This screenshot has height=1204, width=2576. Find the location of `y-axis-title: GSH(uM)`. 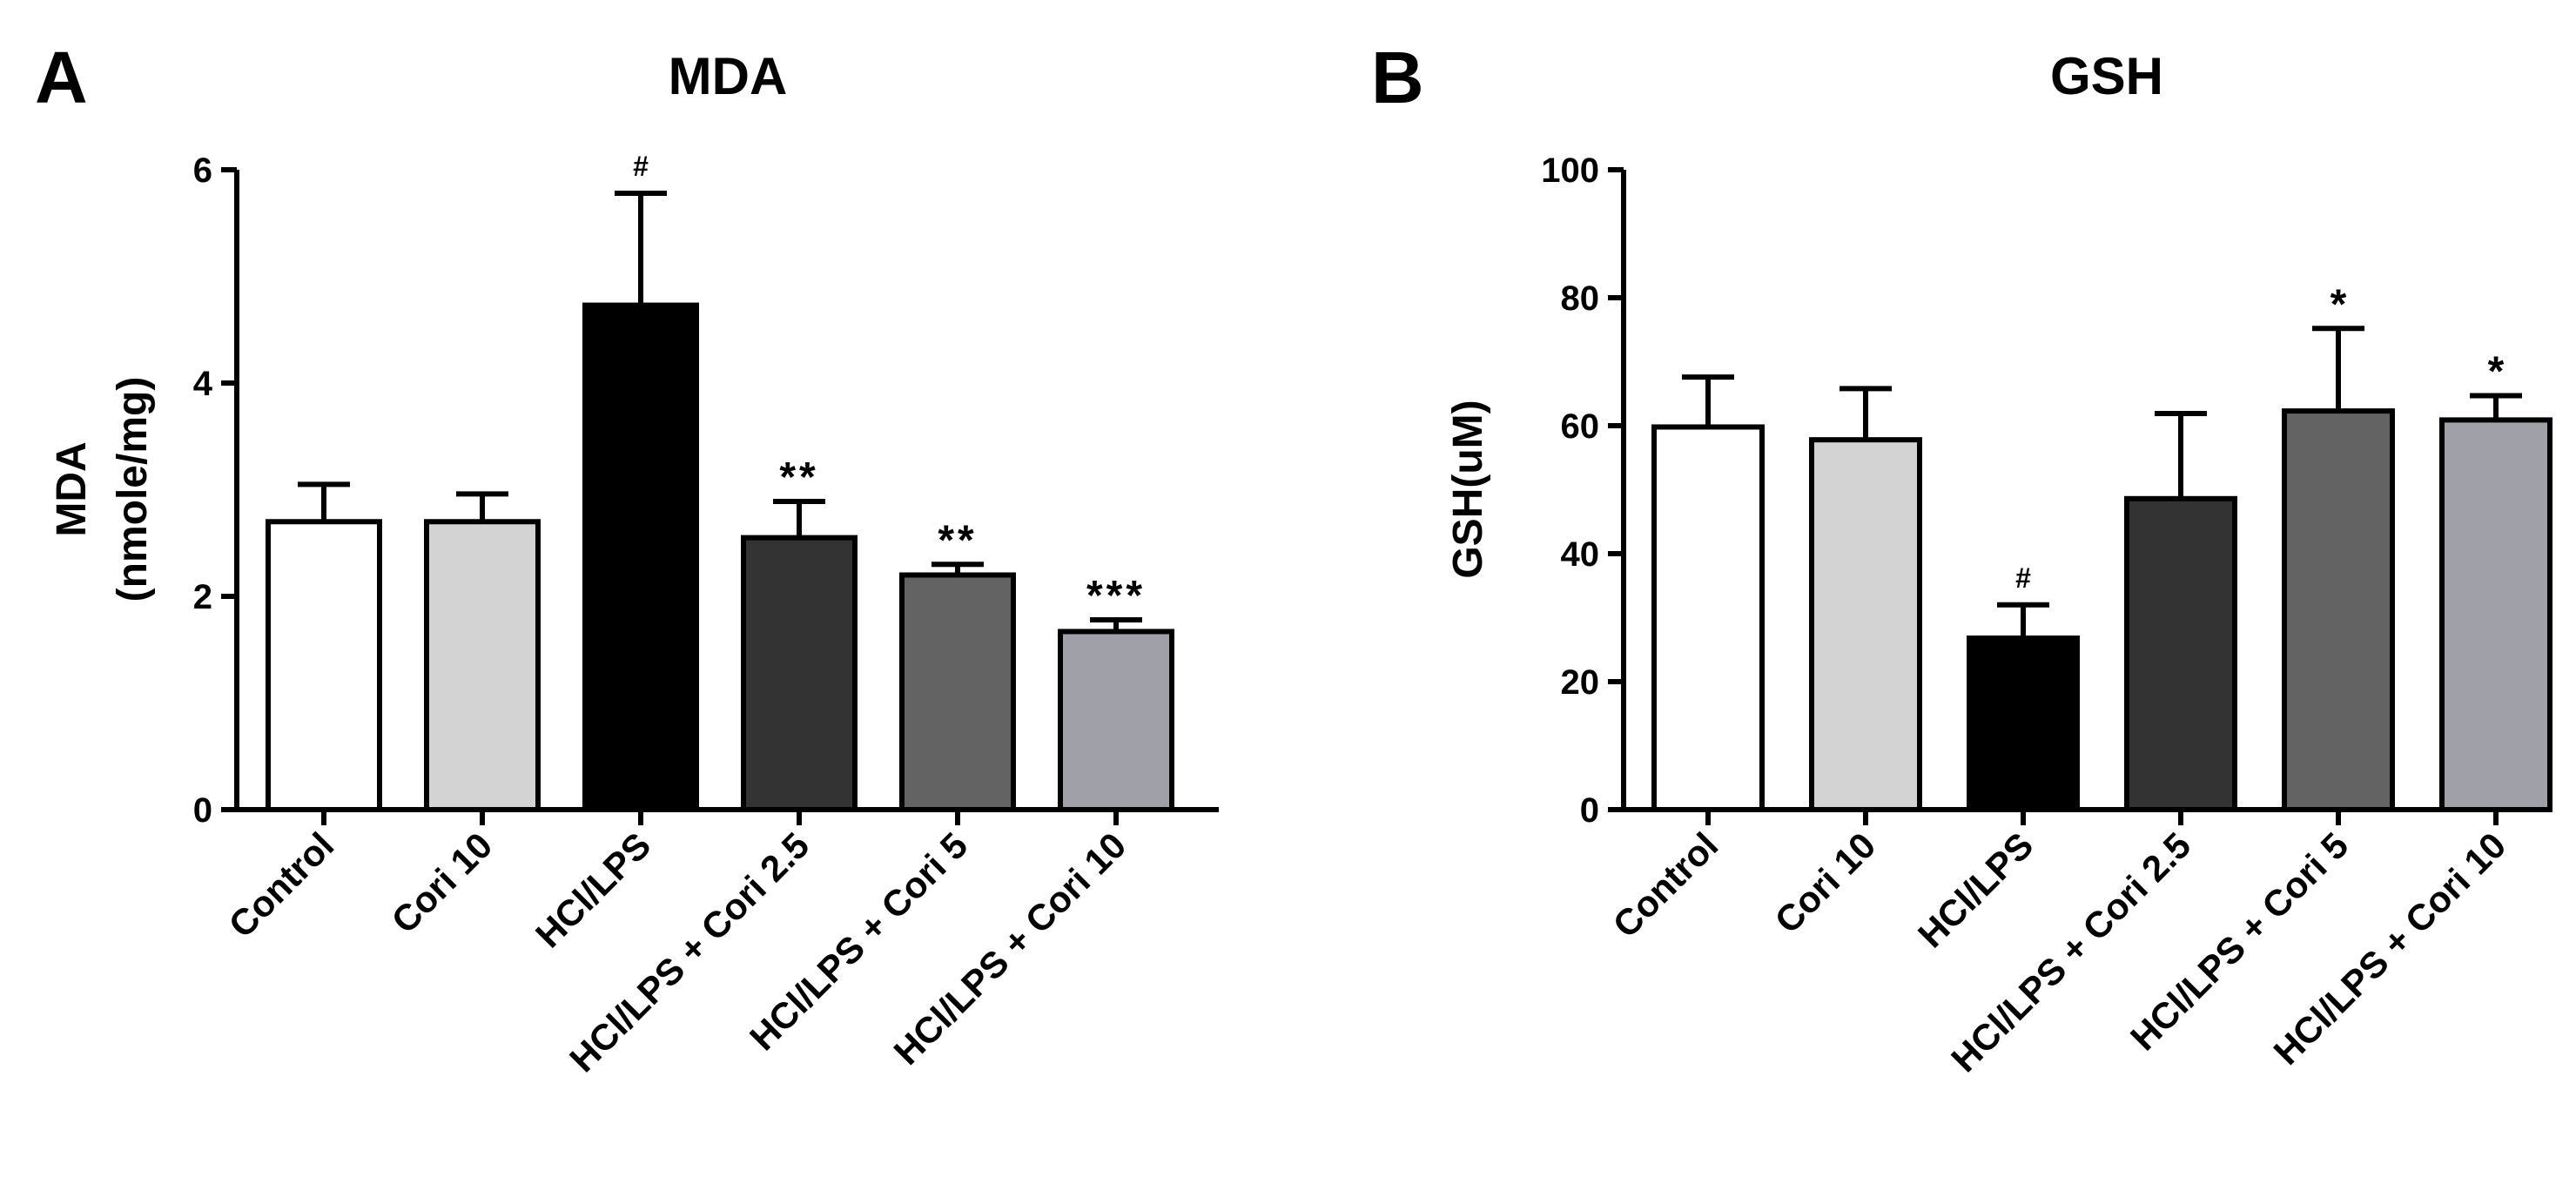

y-axis-title: GSH(uM) is located at coordinates (1468, 489).